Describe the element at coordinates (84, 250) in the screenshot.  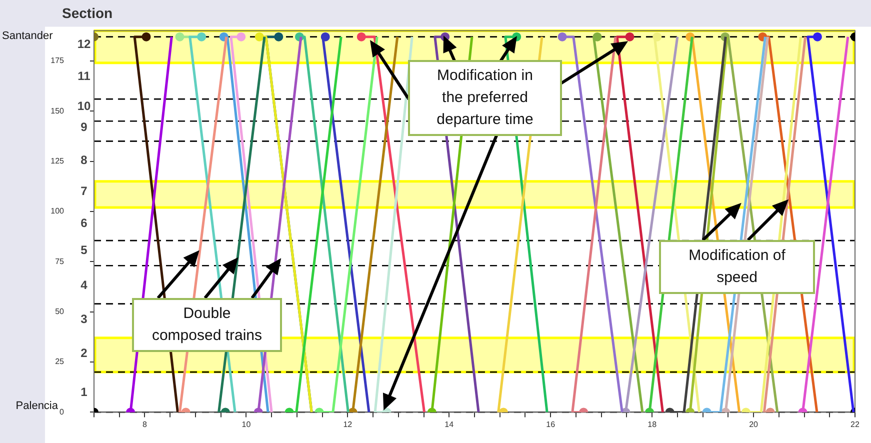
I see `text: 5` at that location.